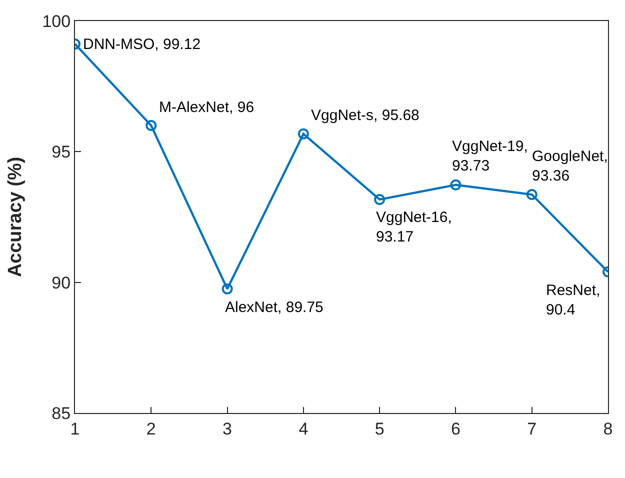 Image resolution: width=625 pixels, height=478 pixels. I want to click on annotation: VggNet-16, 93.17, so click(414, 227).